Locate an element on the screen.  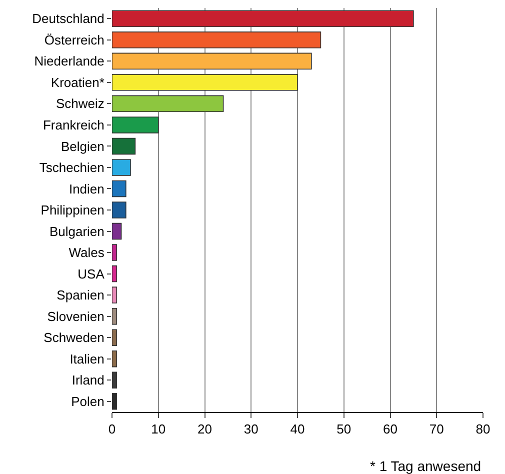
y-tick-label: Schweden is located at coordinates (74, 338).